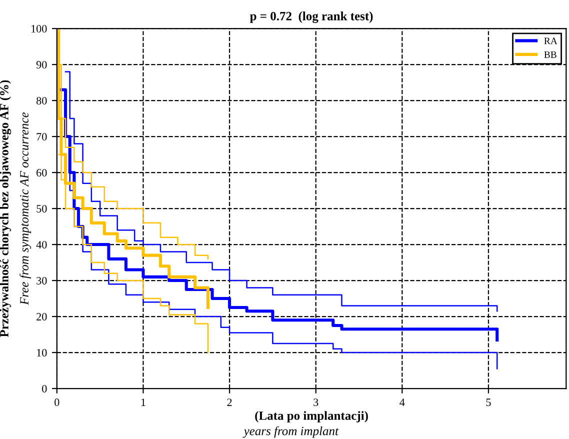 The image size is (569, 439). I want to click on y-tick-label: 30, so click(41, 280).